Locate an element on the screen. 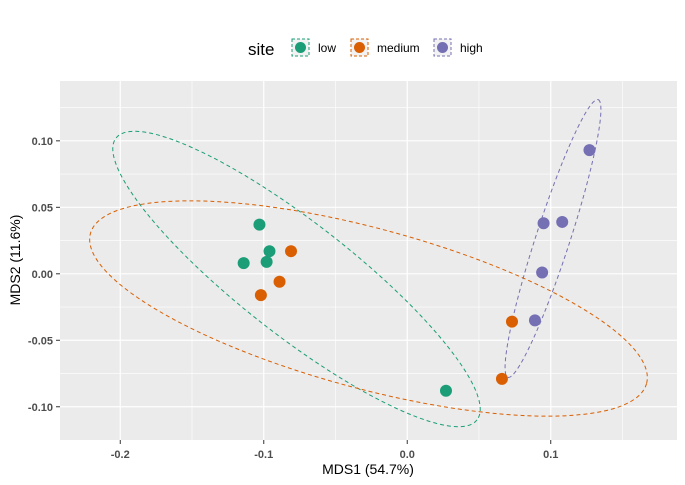 This screenshot has height=485, width=685. x-tick-label: -0.1 is located at coordinates (263, 455).